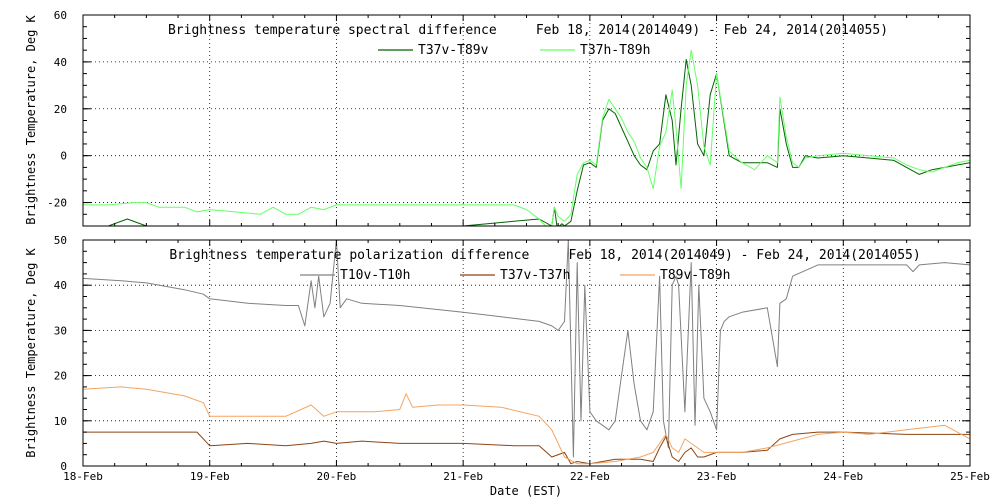 This screenshot has height=500, width=1000. I want to click on y-tick-label: -20, so click(57, 203).